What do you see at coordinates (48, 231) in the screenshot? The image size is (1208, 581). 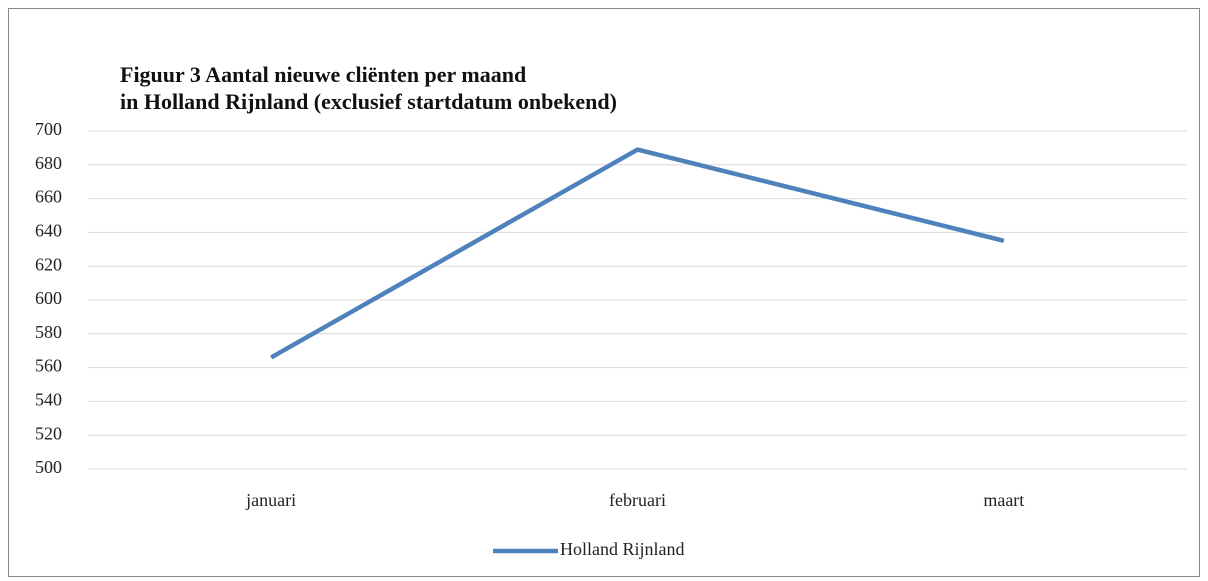 I see `y-tick-label: 640` at bounding box center [48, 231].